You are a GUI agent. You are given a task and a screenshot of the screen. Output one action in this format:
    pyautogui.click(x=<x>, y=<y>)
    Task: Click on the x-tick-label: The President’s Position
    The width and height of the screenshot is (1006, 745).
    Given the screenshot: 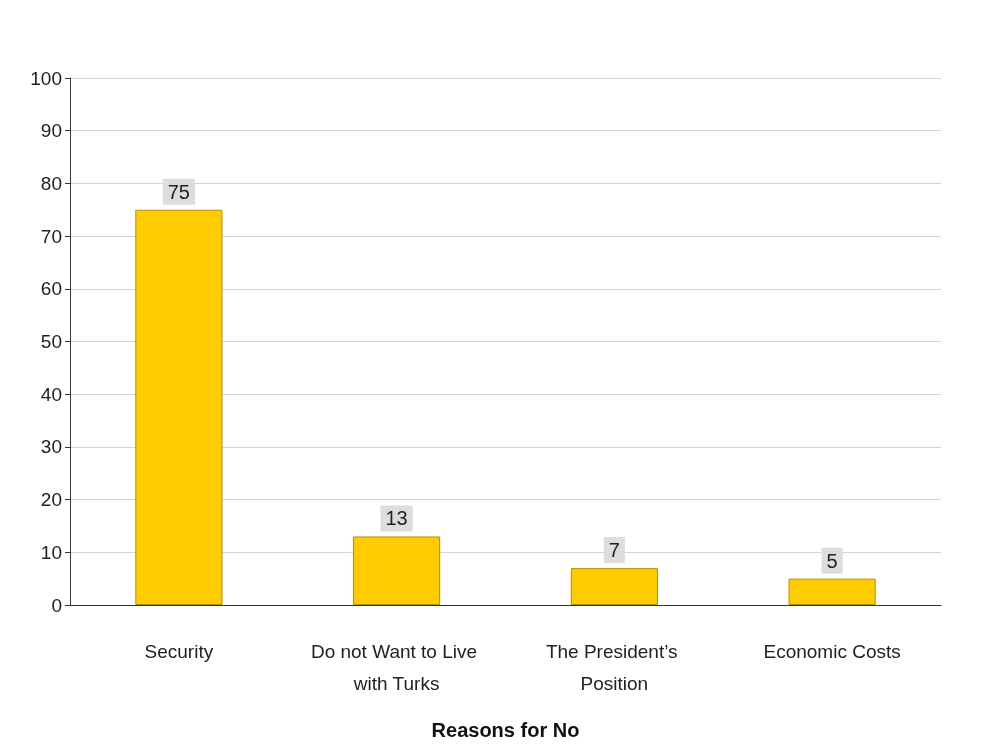 What is the action you would take?
    pyautogui.click(x=614, y=667)
    